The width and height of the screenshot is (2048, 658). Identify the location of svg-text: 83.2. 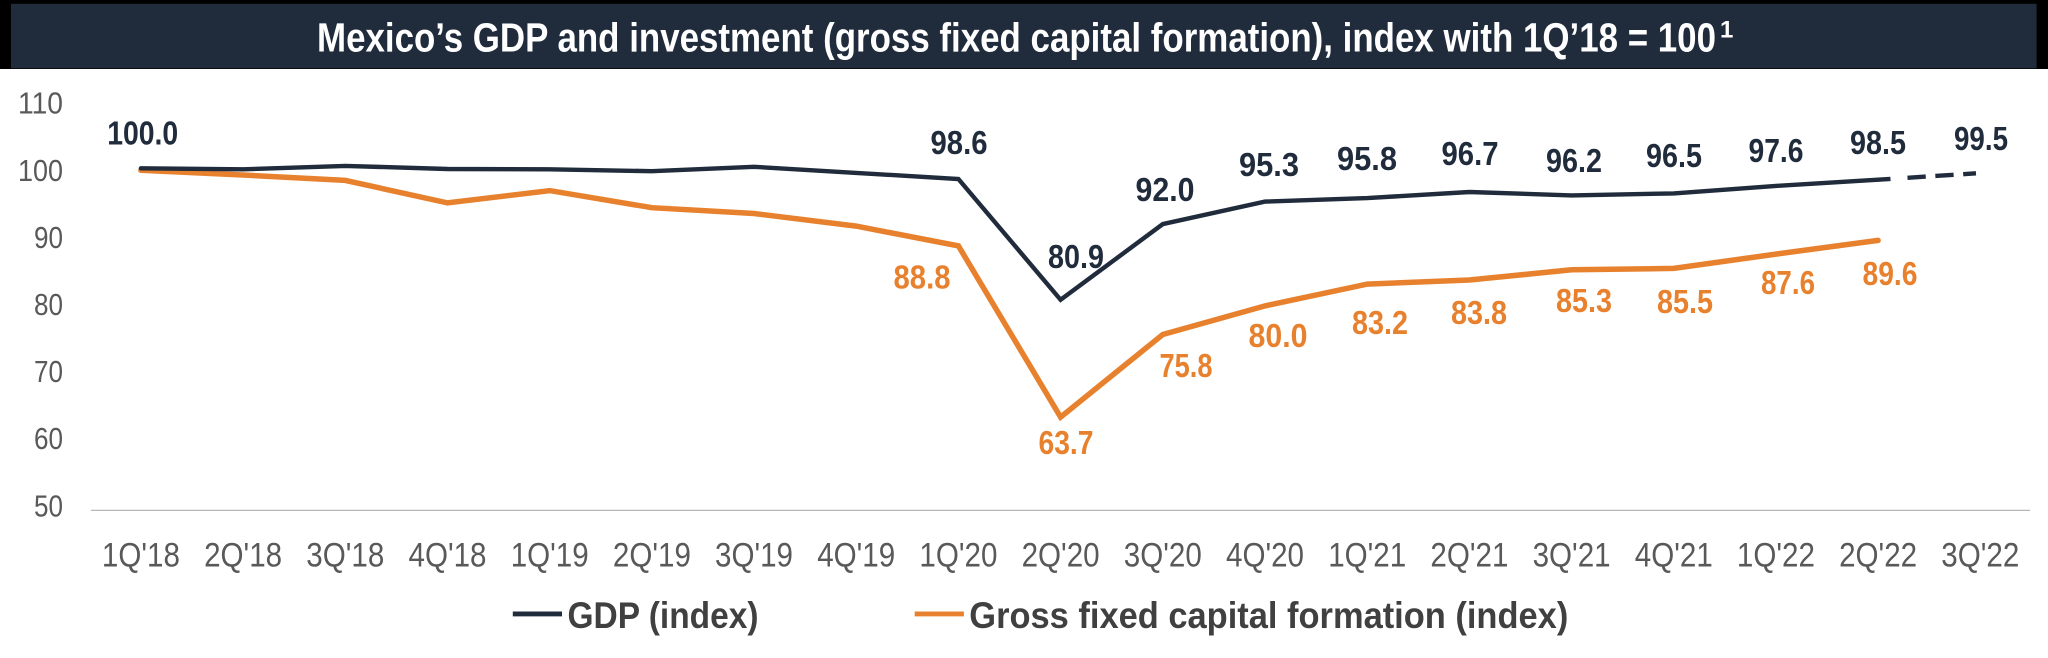
(1380, 322).